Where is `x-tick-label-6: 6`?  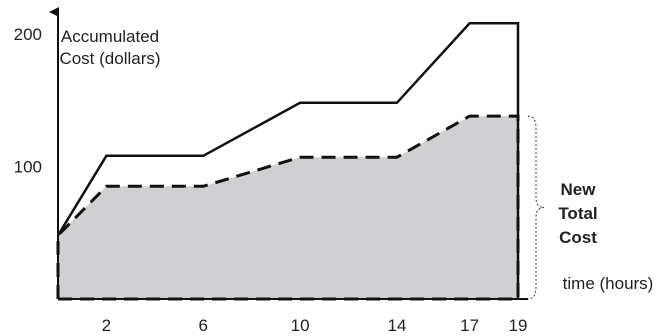 x-tick-label-6: 6 is located at coordinates (203, 325).